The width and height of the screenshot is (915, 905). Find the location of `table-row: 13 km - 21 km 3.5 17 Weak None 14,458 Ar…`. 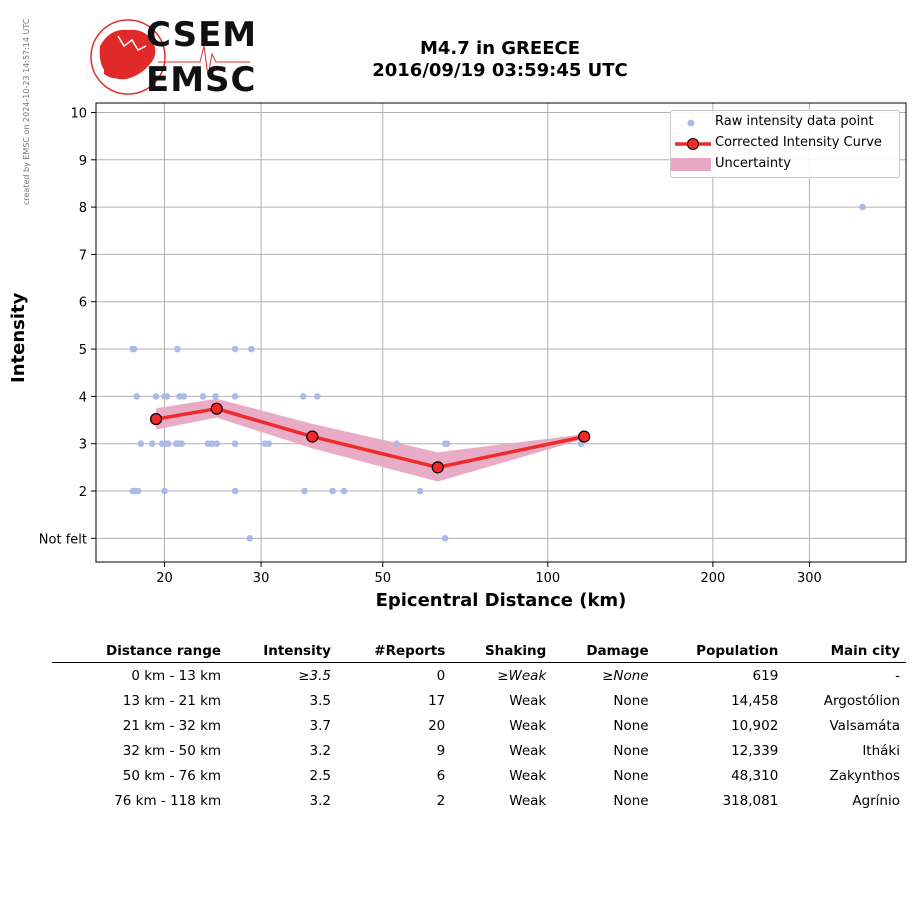

table-row: 13 km - 21 km 3.5 17 Weak None 14,458 Ar… is located at coordinates (479, 700).